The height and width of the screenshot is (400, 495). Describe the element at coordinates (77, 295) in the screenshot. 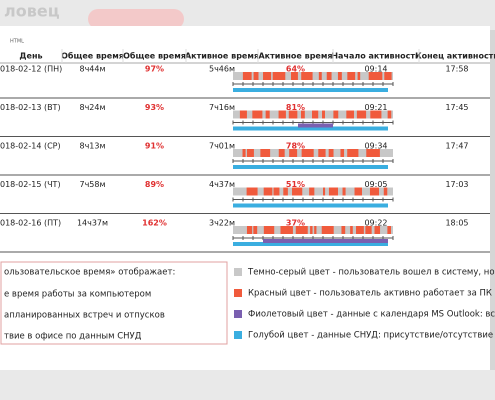

I see `legend-item: е время работы за компьютером` at that location.